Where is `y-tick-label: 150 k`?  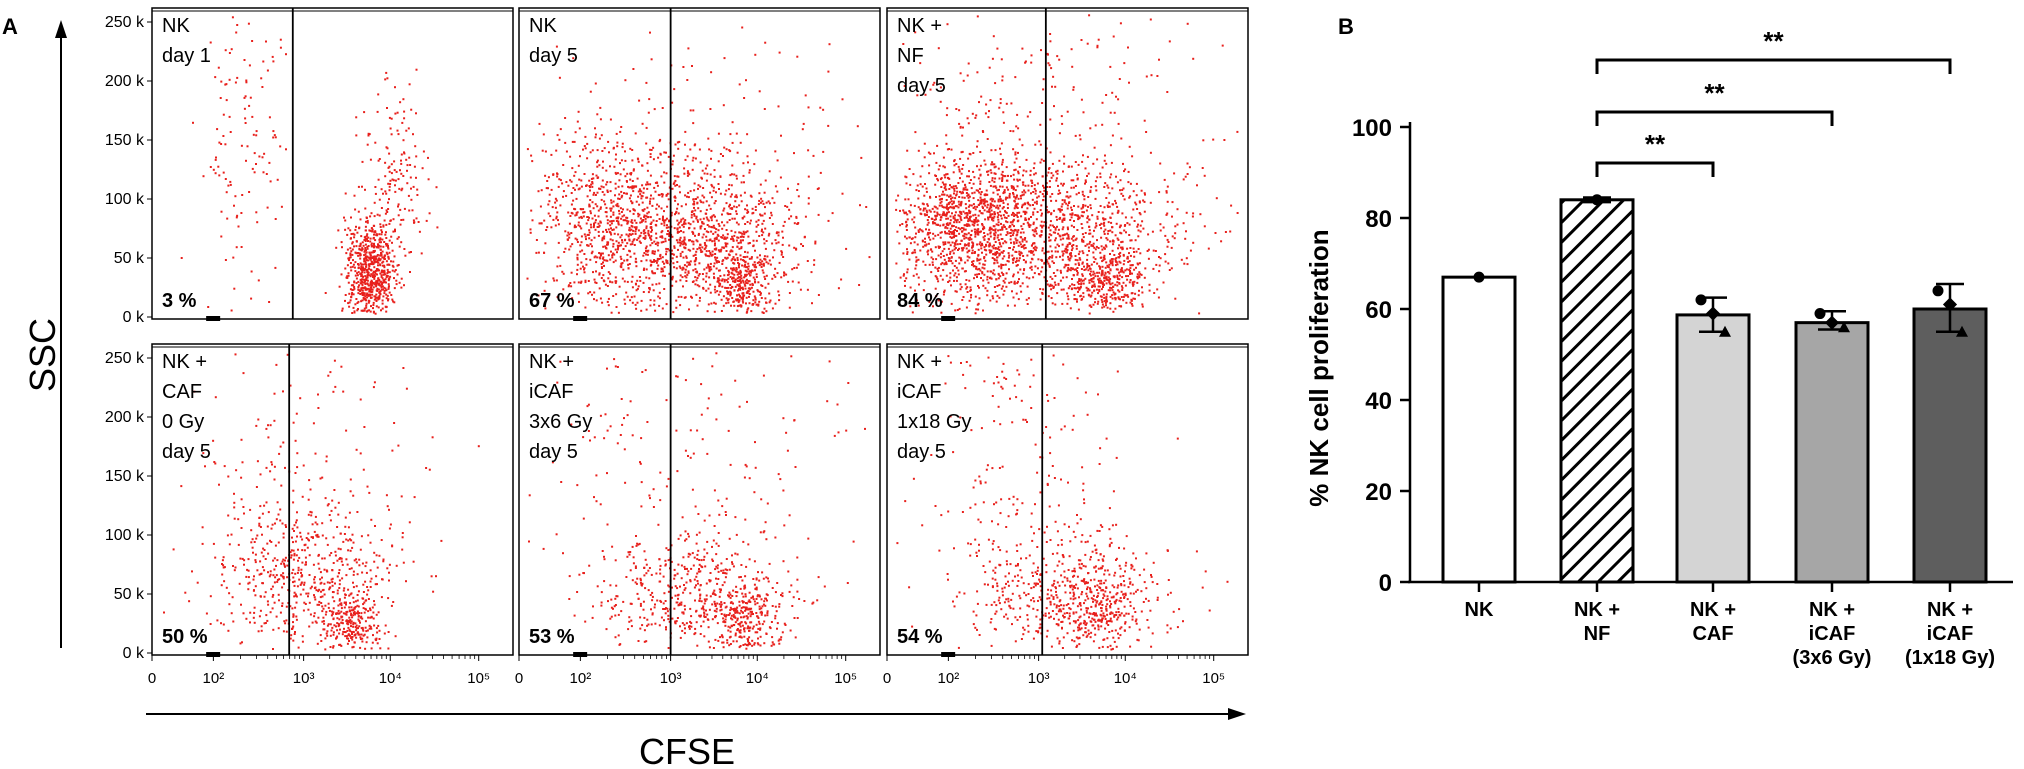 y-tick-label: 150 k is located at coordinates (125, 476).